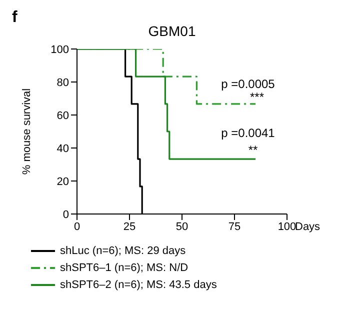  Describe the element at coordinates (182, 226) in the screenshot. I see `x-tick-label: 50` at that location.